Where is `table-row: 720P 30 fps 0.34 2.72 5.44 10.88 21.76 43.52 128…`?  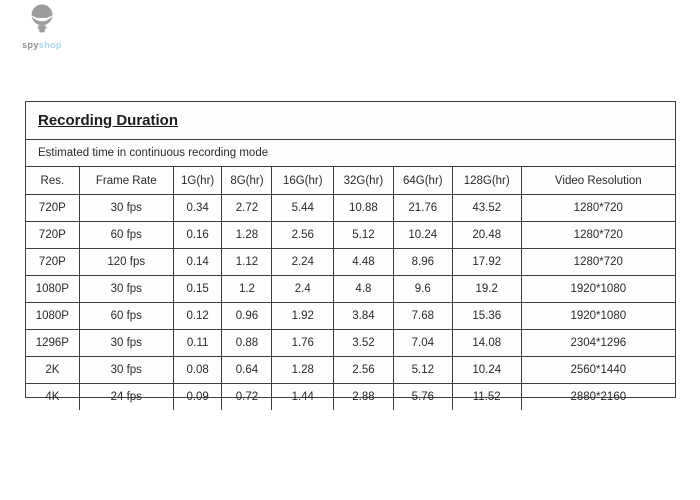 table-row: 720P 30 fps 0.34 2.72 5.44 10.88 21.76 43.52 128… is located at coordinates (350, 208).